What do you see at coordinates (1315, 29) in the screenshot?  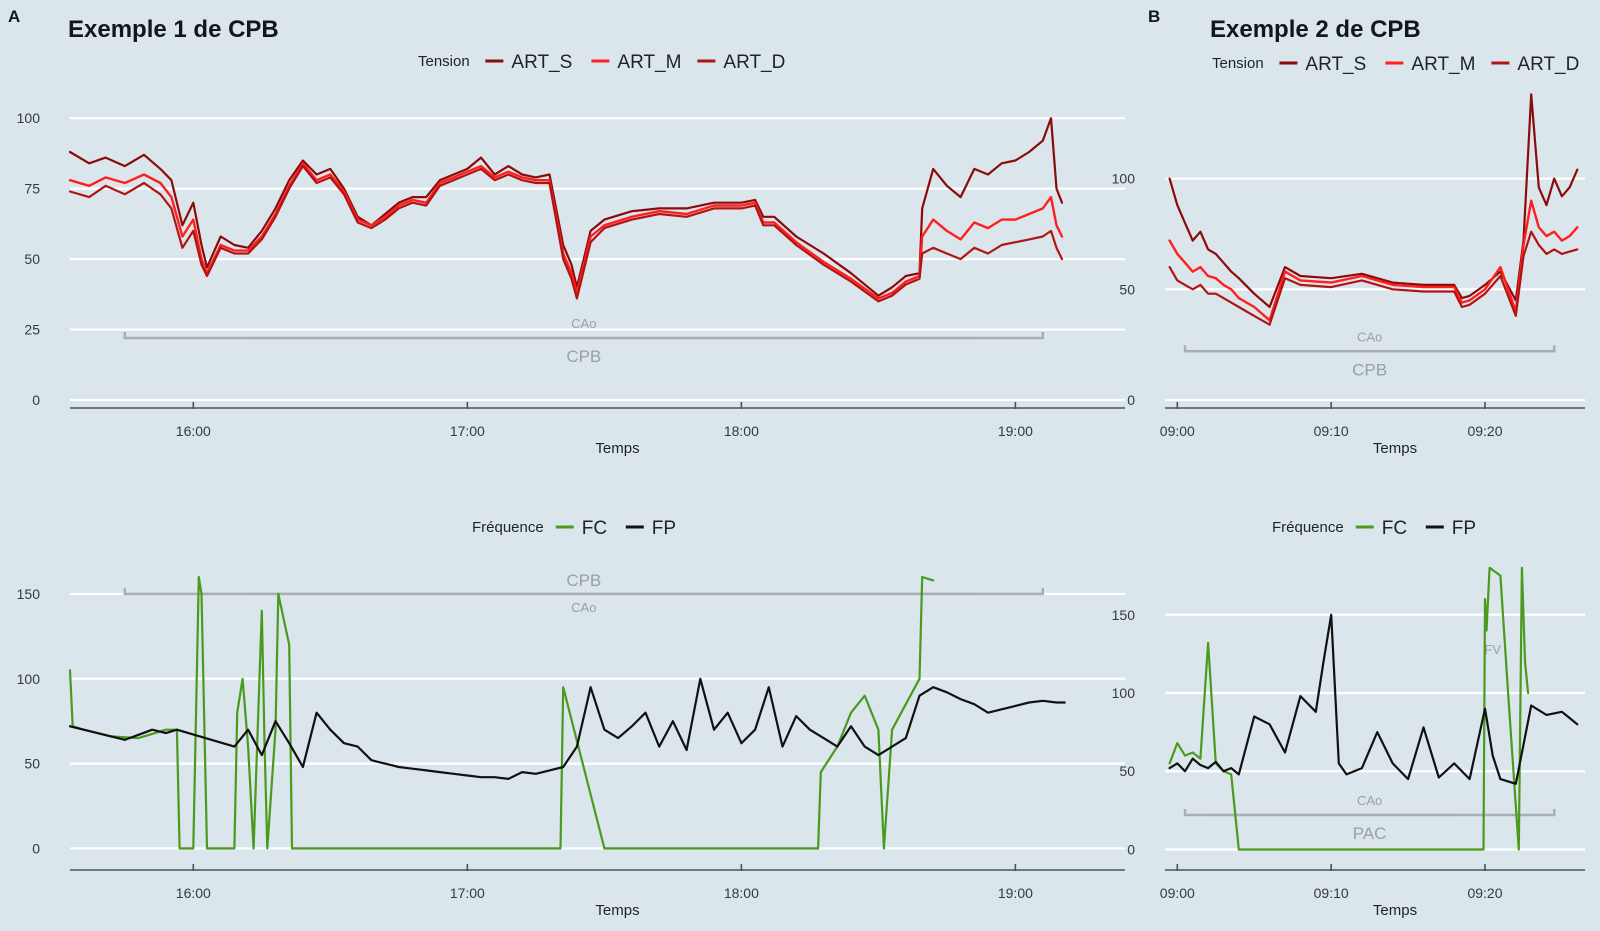 I see `panel-b-title: Exemple 2 de CPB` at bounding box center [1315, 29].